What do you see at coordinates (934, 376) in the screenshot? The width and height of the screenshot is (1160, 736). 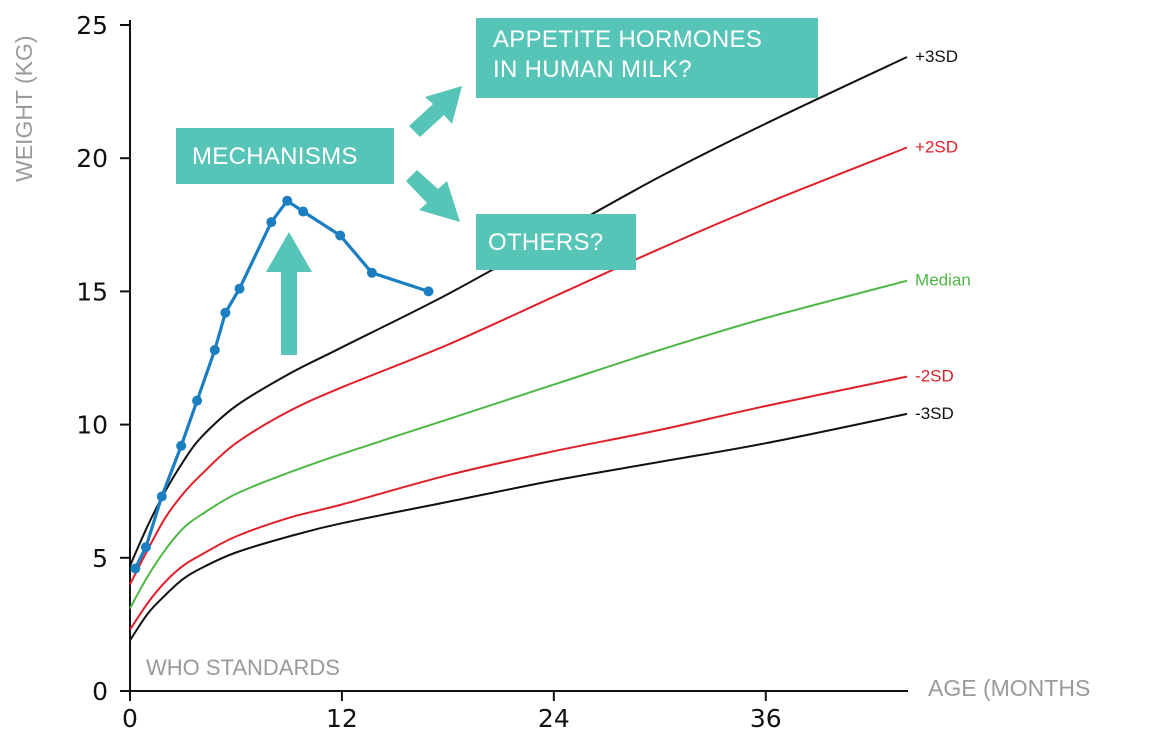 I see `curve-label: -2SD` at bounding box center [934, 376].